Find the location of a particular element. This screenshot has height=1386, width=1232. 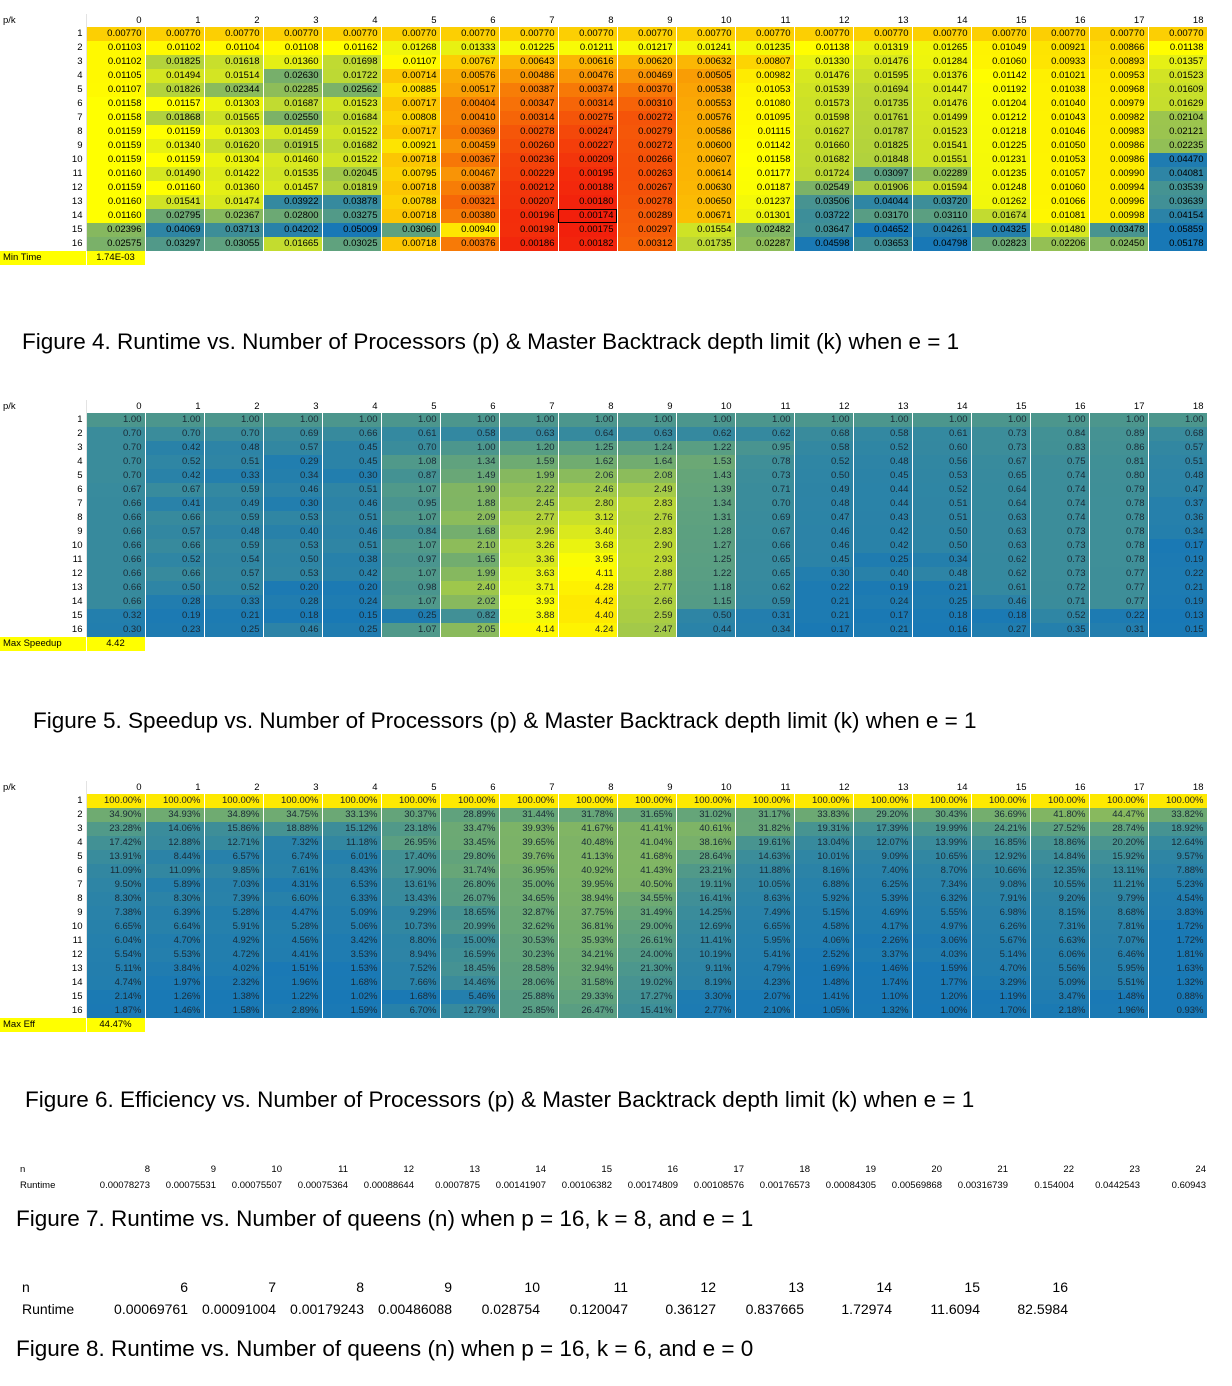

table-cell: 4.17% is located at coordinates (883, 927).